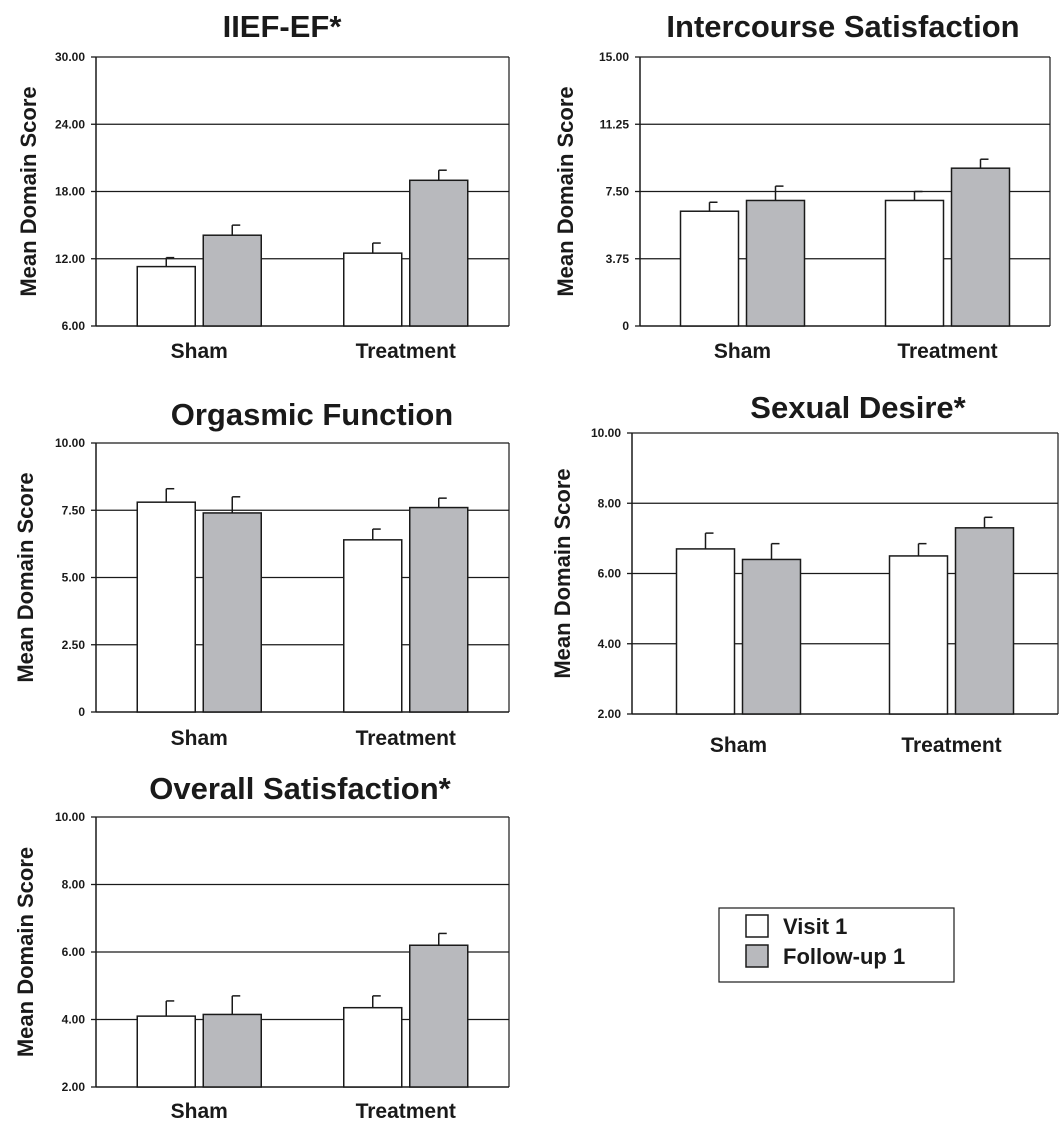  I want to click on chart-title: Sexual Desire*, so click(858, 407).